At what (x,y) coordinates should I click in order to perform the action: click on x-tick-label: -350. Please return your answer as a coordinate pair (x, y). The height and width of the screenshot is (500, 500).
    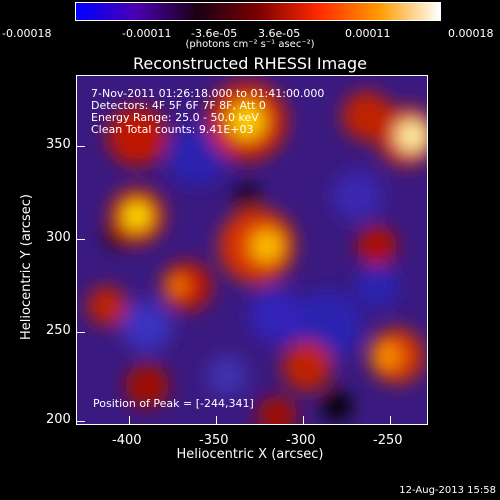
    Looking at the image, I should click on (214, 440).